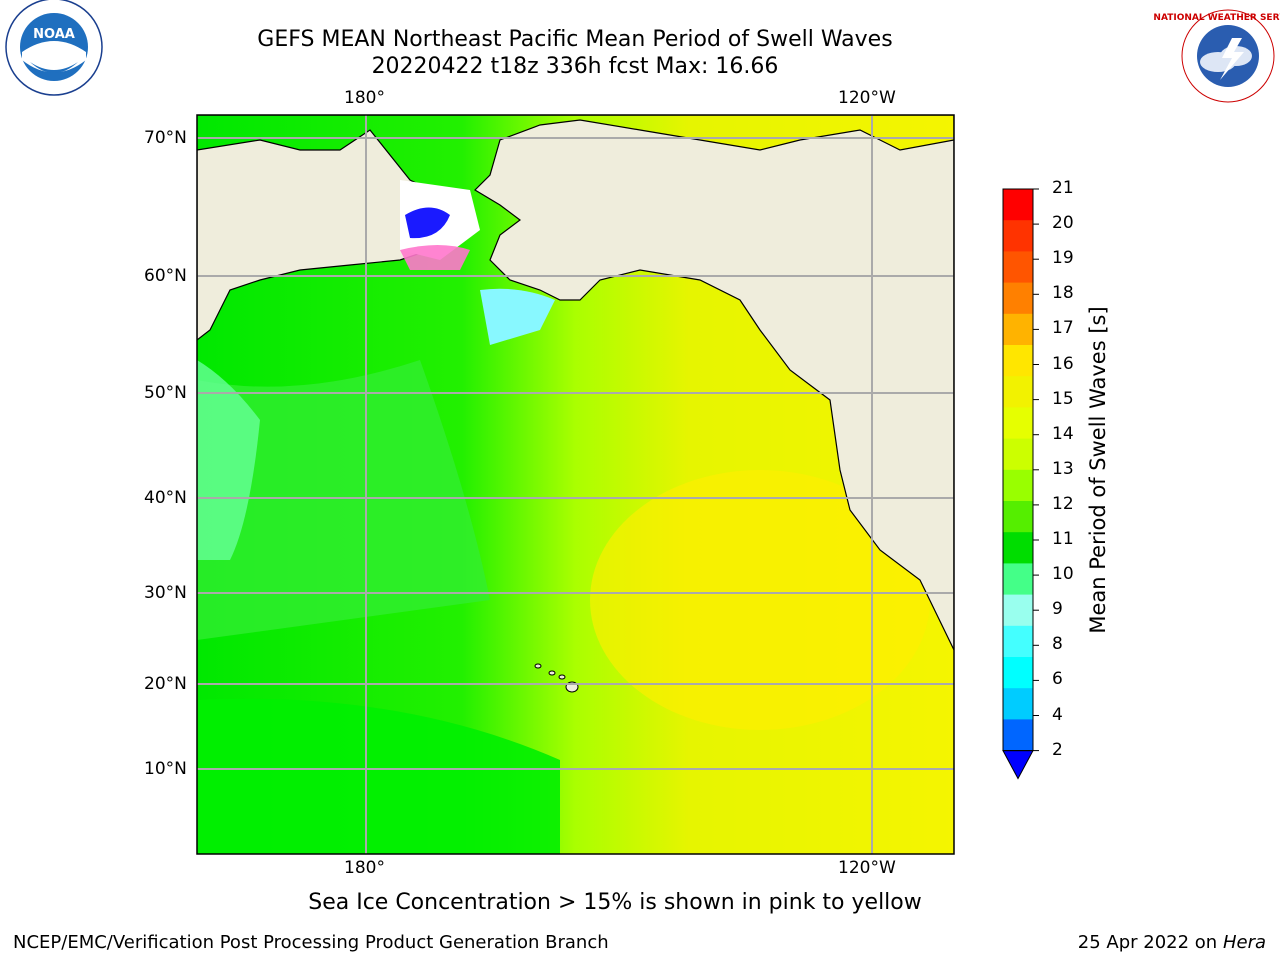  Describe the element at coordinates (1063, 503) in the screenshot. I see `colorbar-tick-label: 12` at that location.